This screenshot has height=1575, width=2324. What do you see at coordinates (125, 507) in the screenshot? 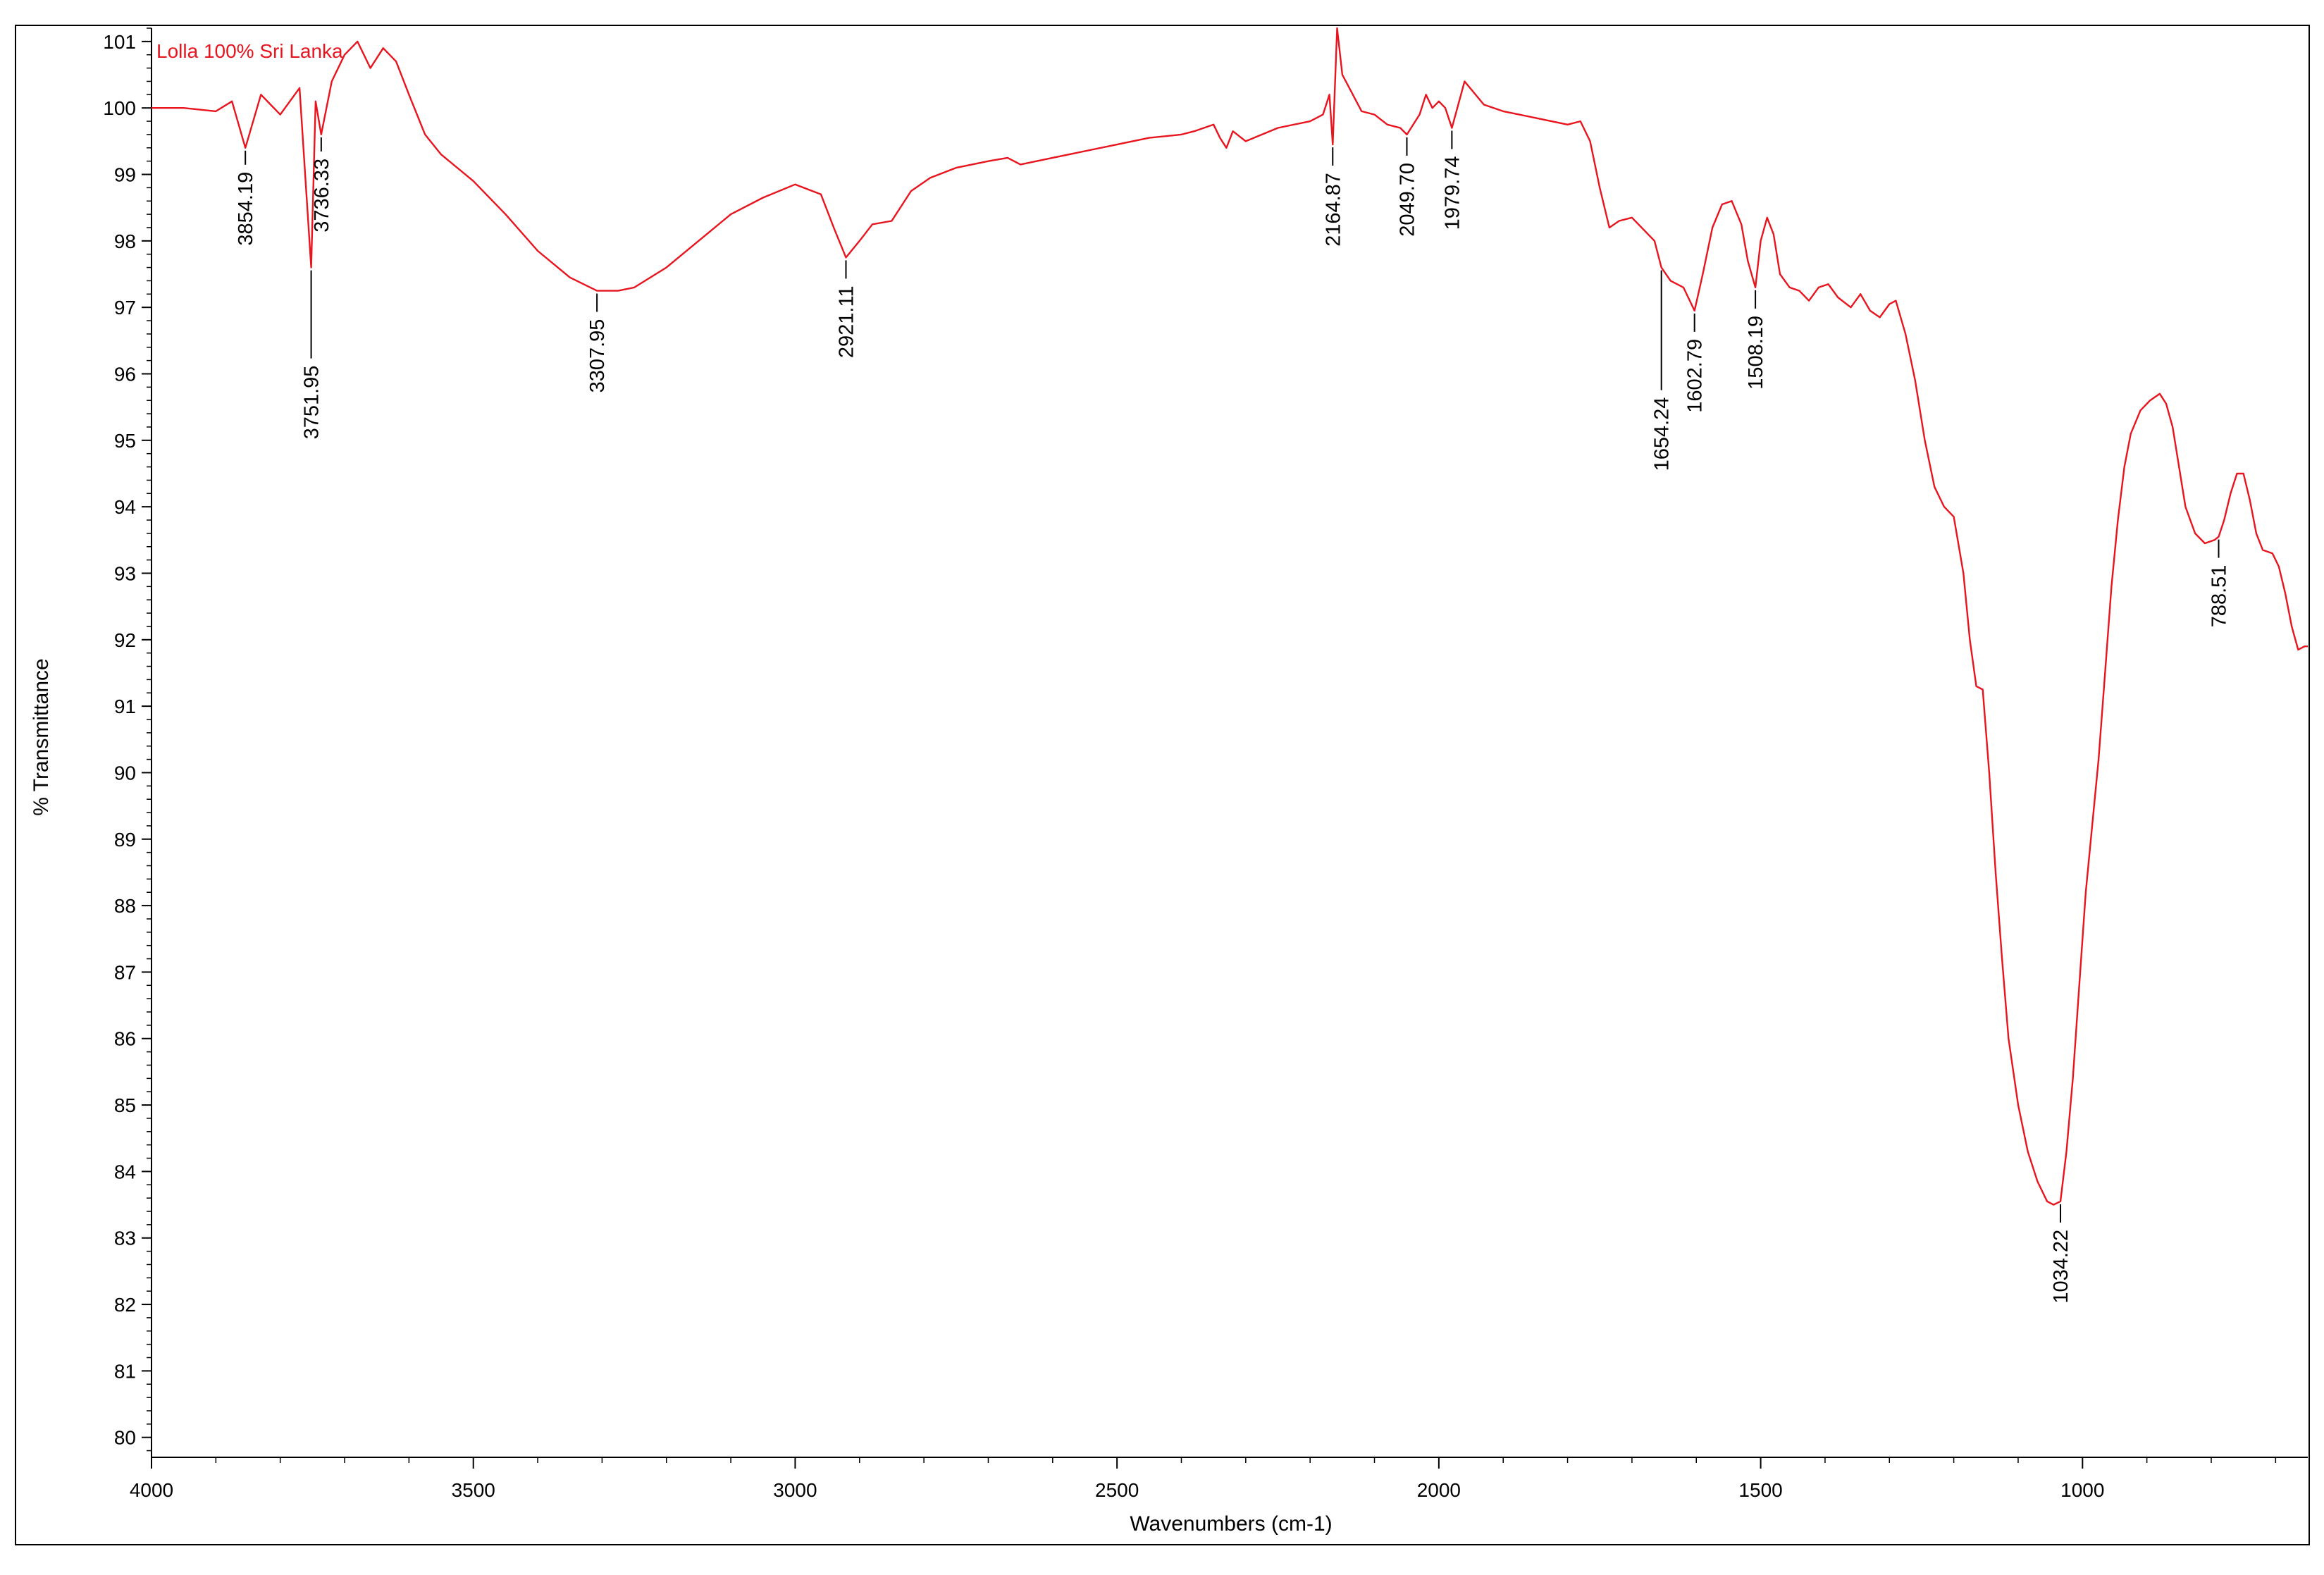
I see `y-tick-label: 94` at bounding box center [125, 507].